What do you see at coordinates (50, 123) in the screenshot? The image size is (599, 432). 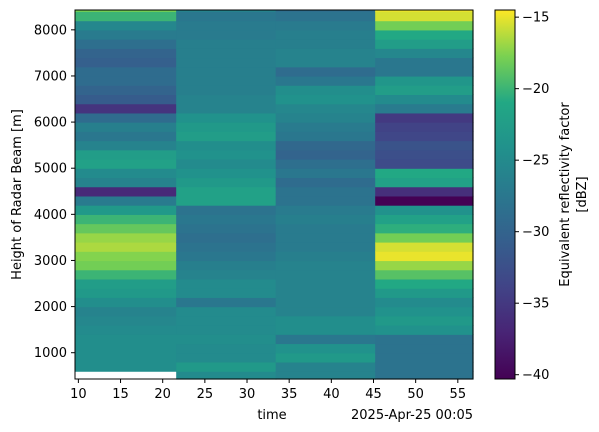 I see `y-tick-label: 6000` at bounding box center [50, 123].